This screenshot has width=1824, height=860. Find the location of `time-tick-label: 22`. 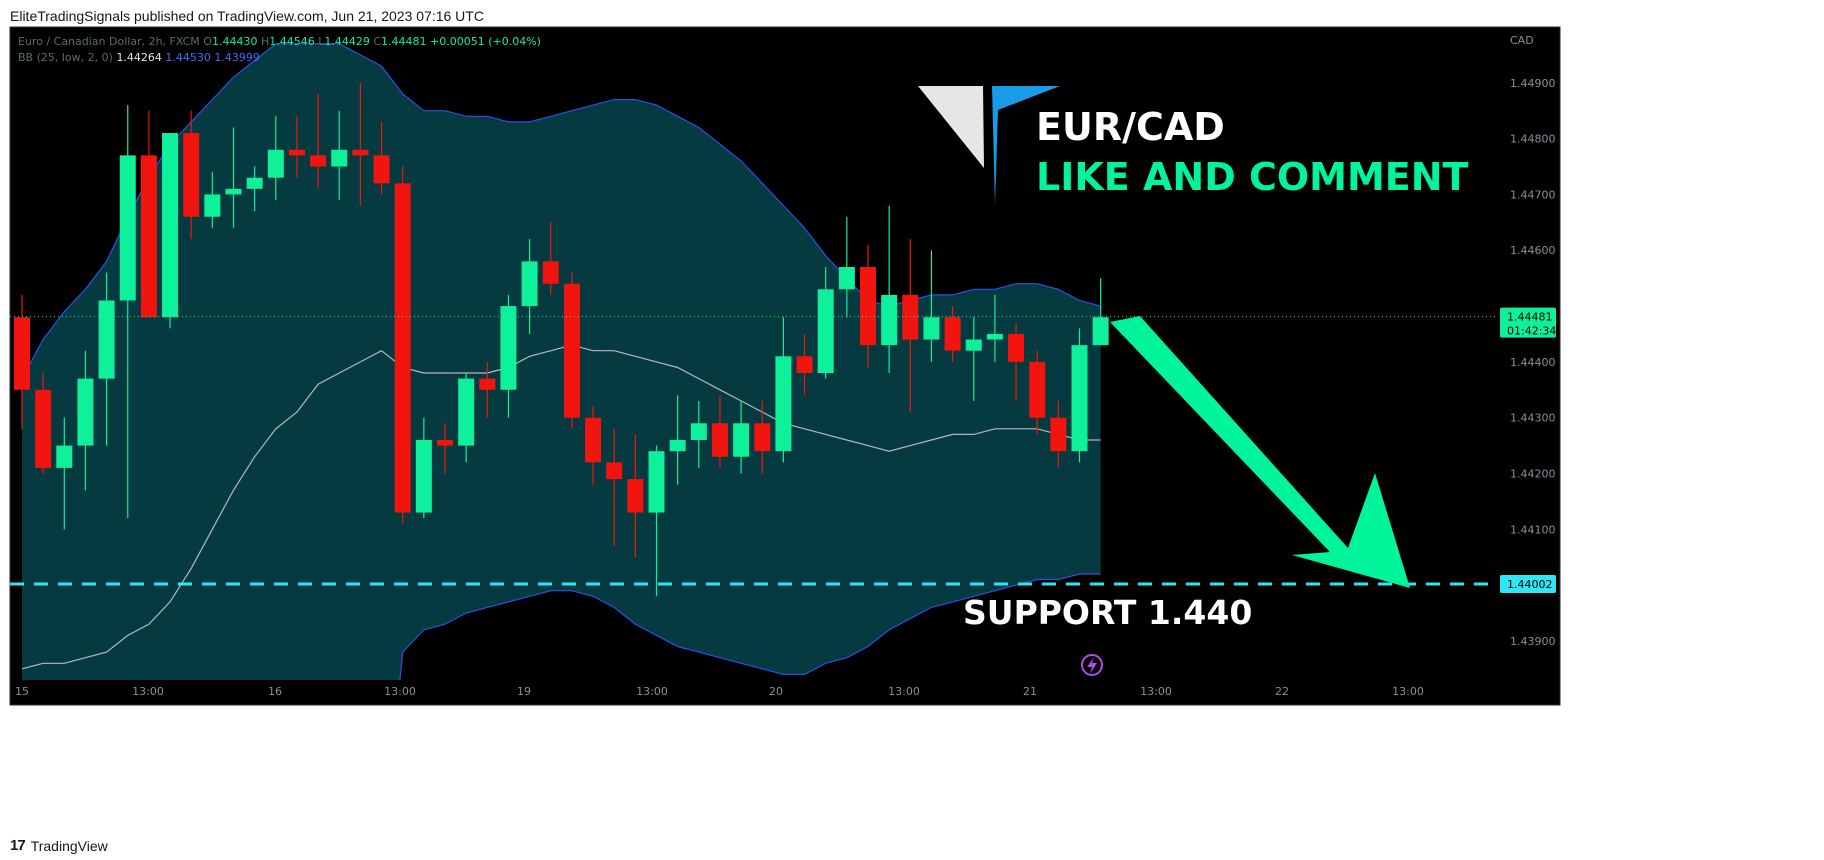

time-tick-label: 22 is located at coordinates (1282, 691).